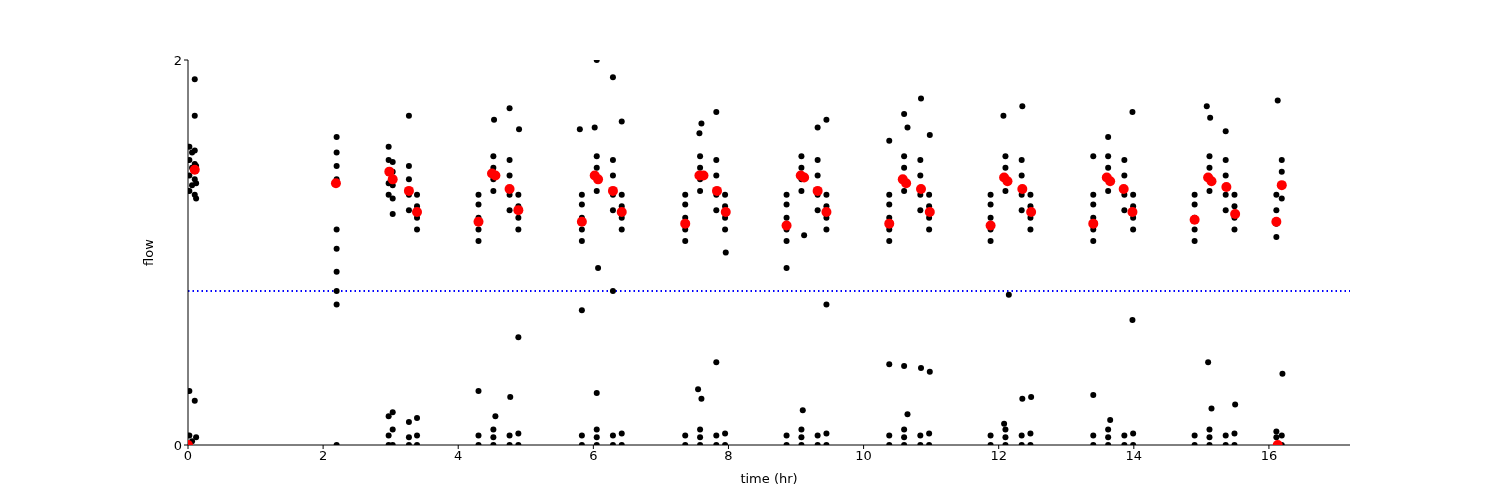  Describe the element at coordinates (148, 252) in the screenshot. I see `y-axis-title: flow` at that location.